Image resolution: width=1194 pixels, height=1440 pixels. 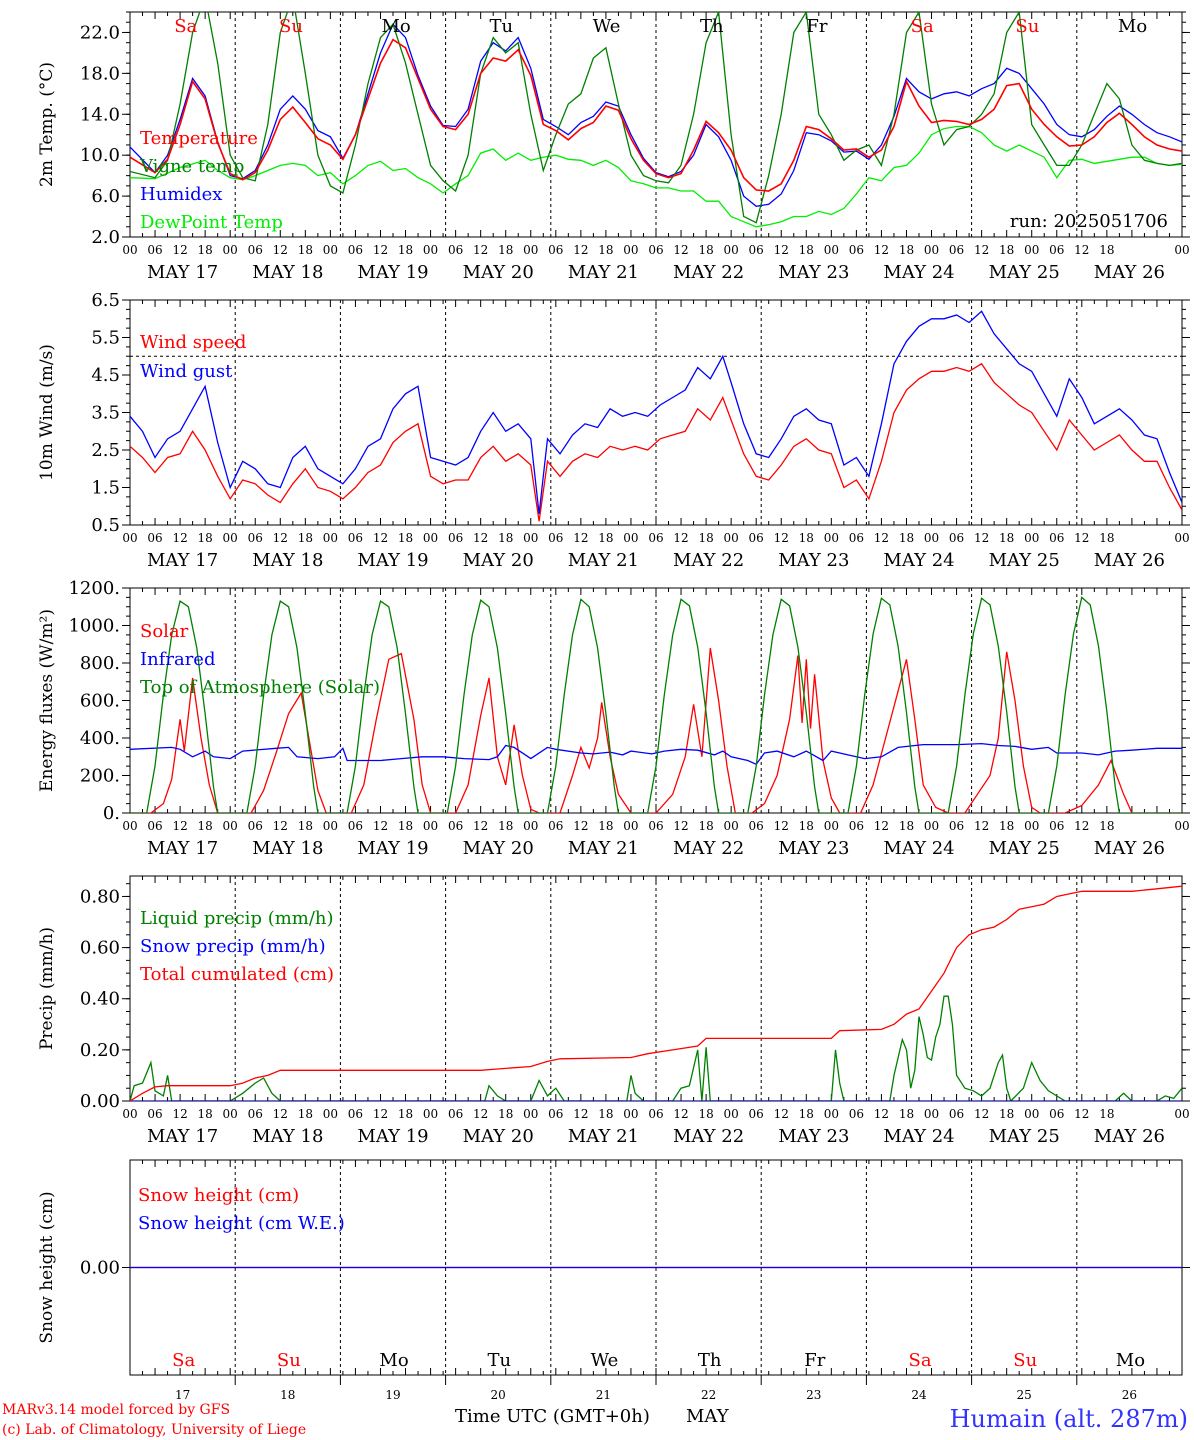 What do you see at coordinates (105, 450) in the screenshot?
I see `y-tick-label: 2.5` at bounding box center [105, 450].